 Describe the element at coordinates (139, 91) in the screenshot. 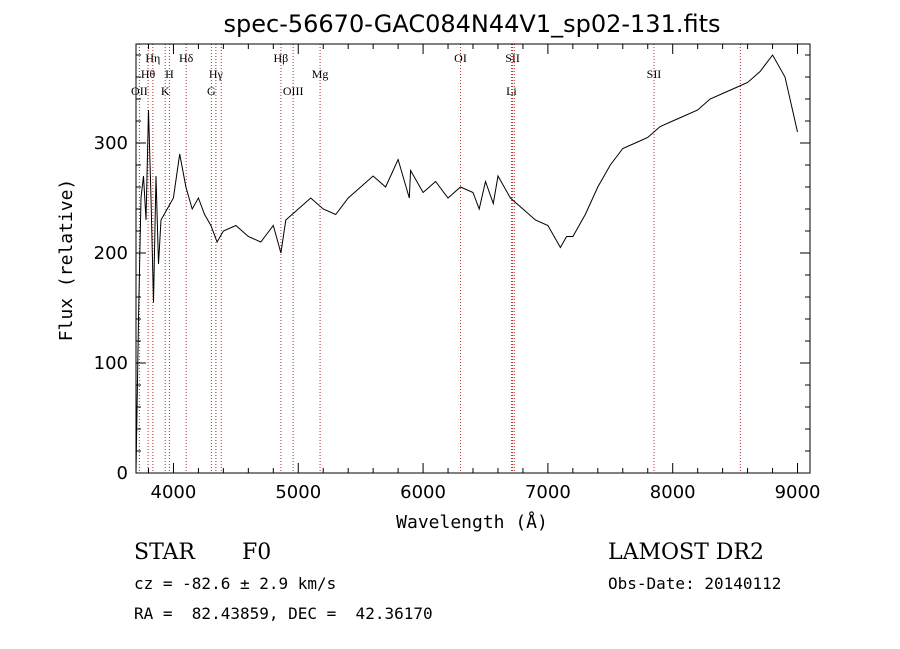

I see `line-marker-label: OII` at that location.